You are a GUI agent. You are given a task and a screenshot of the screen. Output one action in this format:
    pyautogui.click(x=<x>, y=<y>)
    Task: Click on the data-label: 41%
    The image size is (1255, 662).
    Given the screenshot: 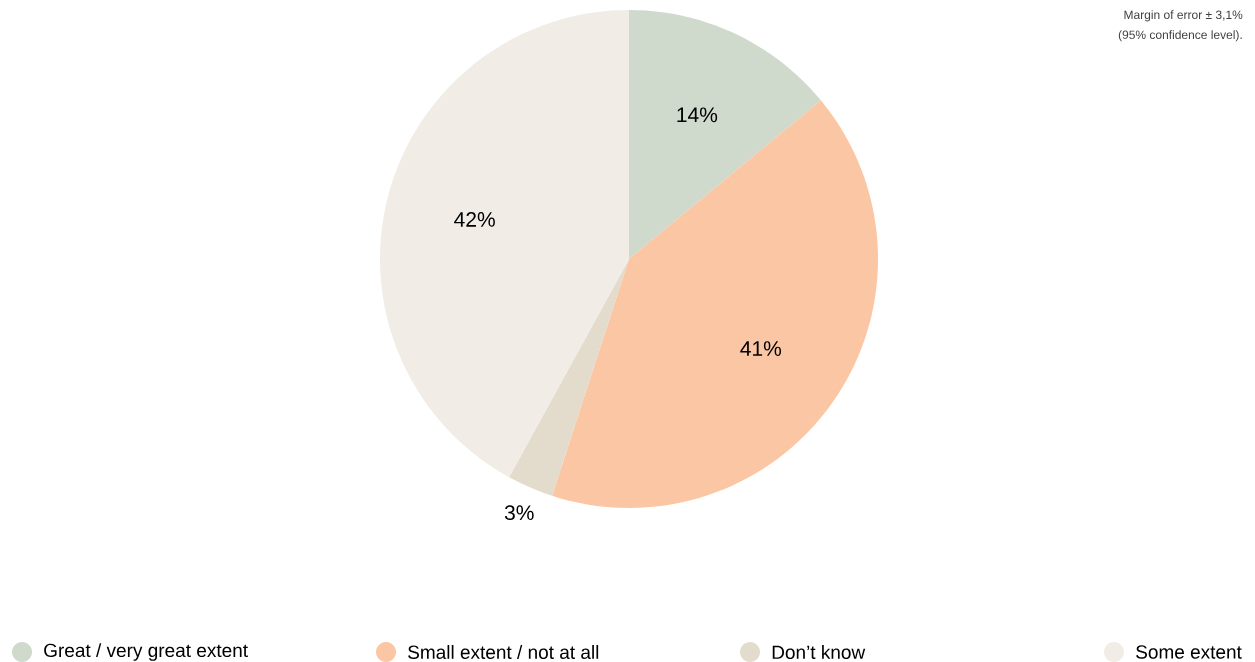 What is the action you would take?
    pyautogui.click(x=761, y=348)
    